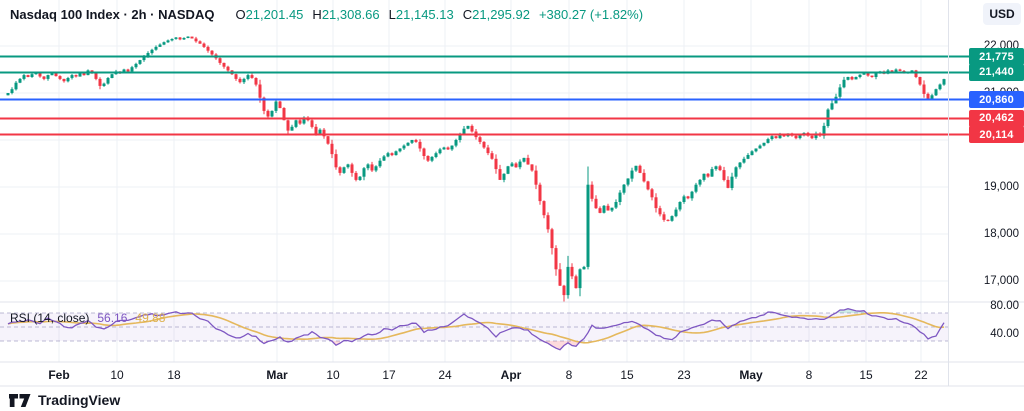 This screenshot has height=411, width=1024. Describe the element at coordinates (240, 14) in the screenshot. I see `open-label: O` at that location.